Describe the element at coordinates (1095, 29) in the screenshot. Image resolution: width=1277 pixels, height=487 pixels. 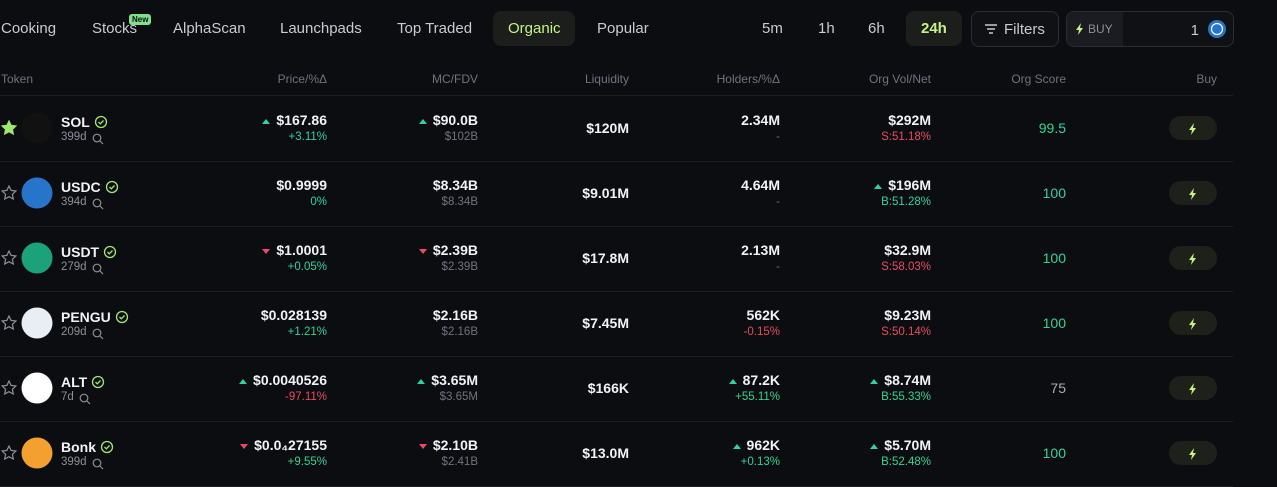
I see `buy-label-bg` at that location.